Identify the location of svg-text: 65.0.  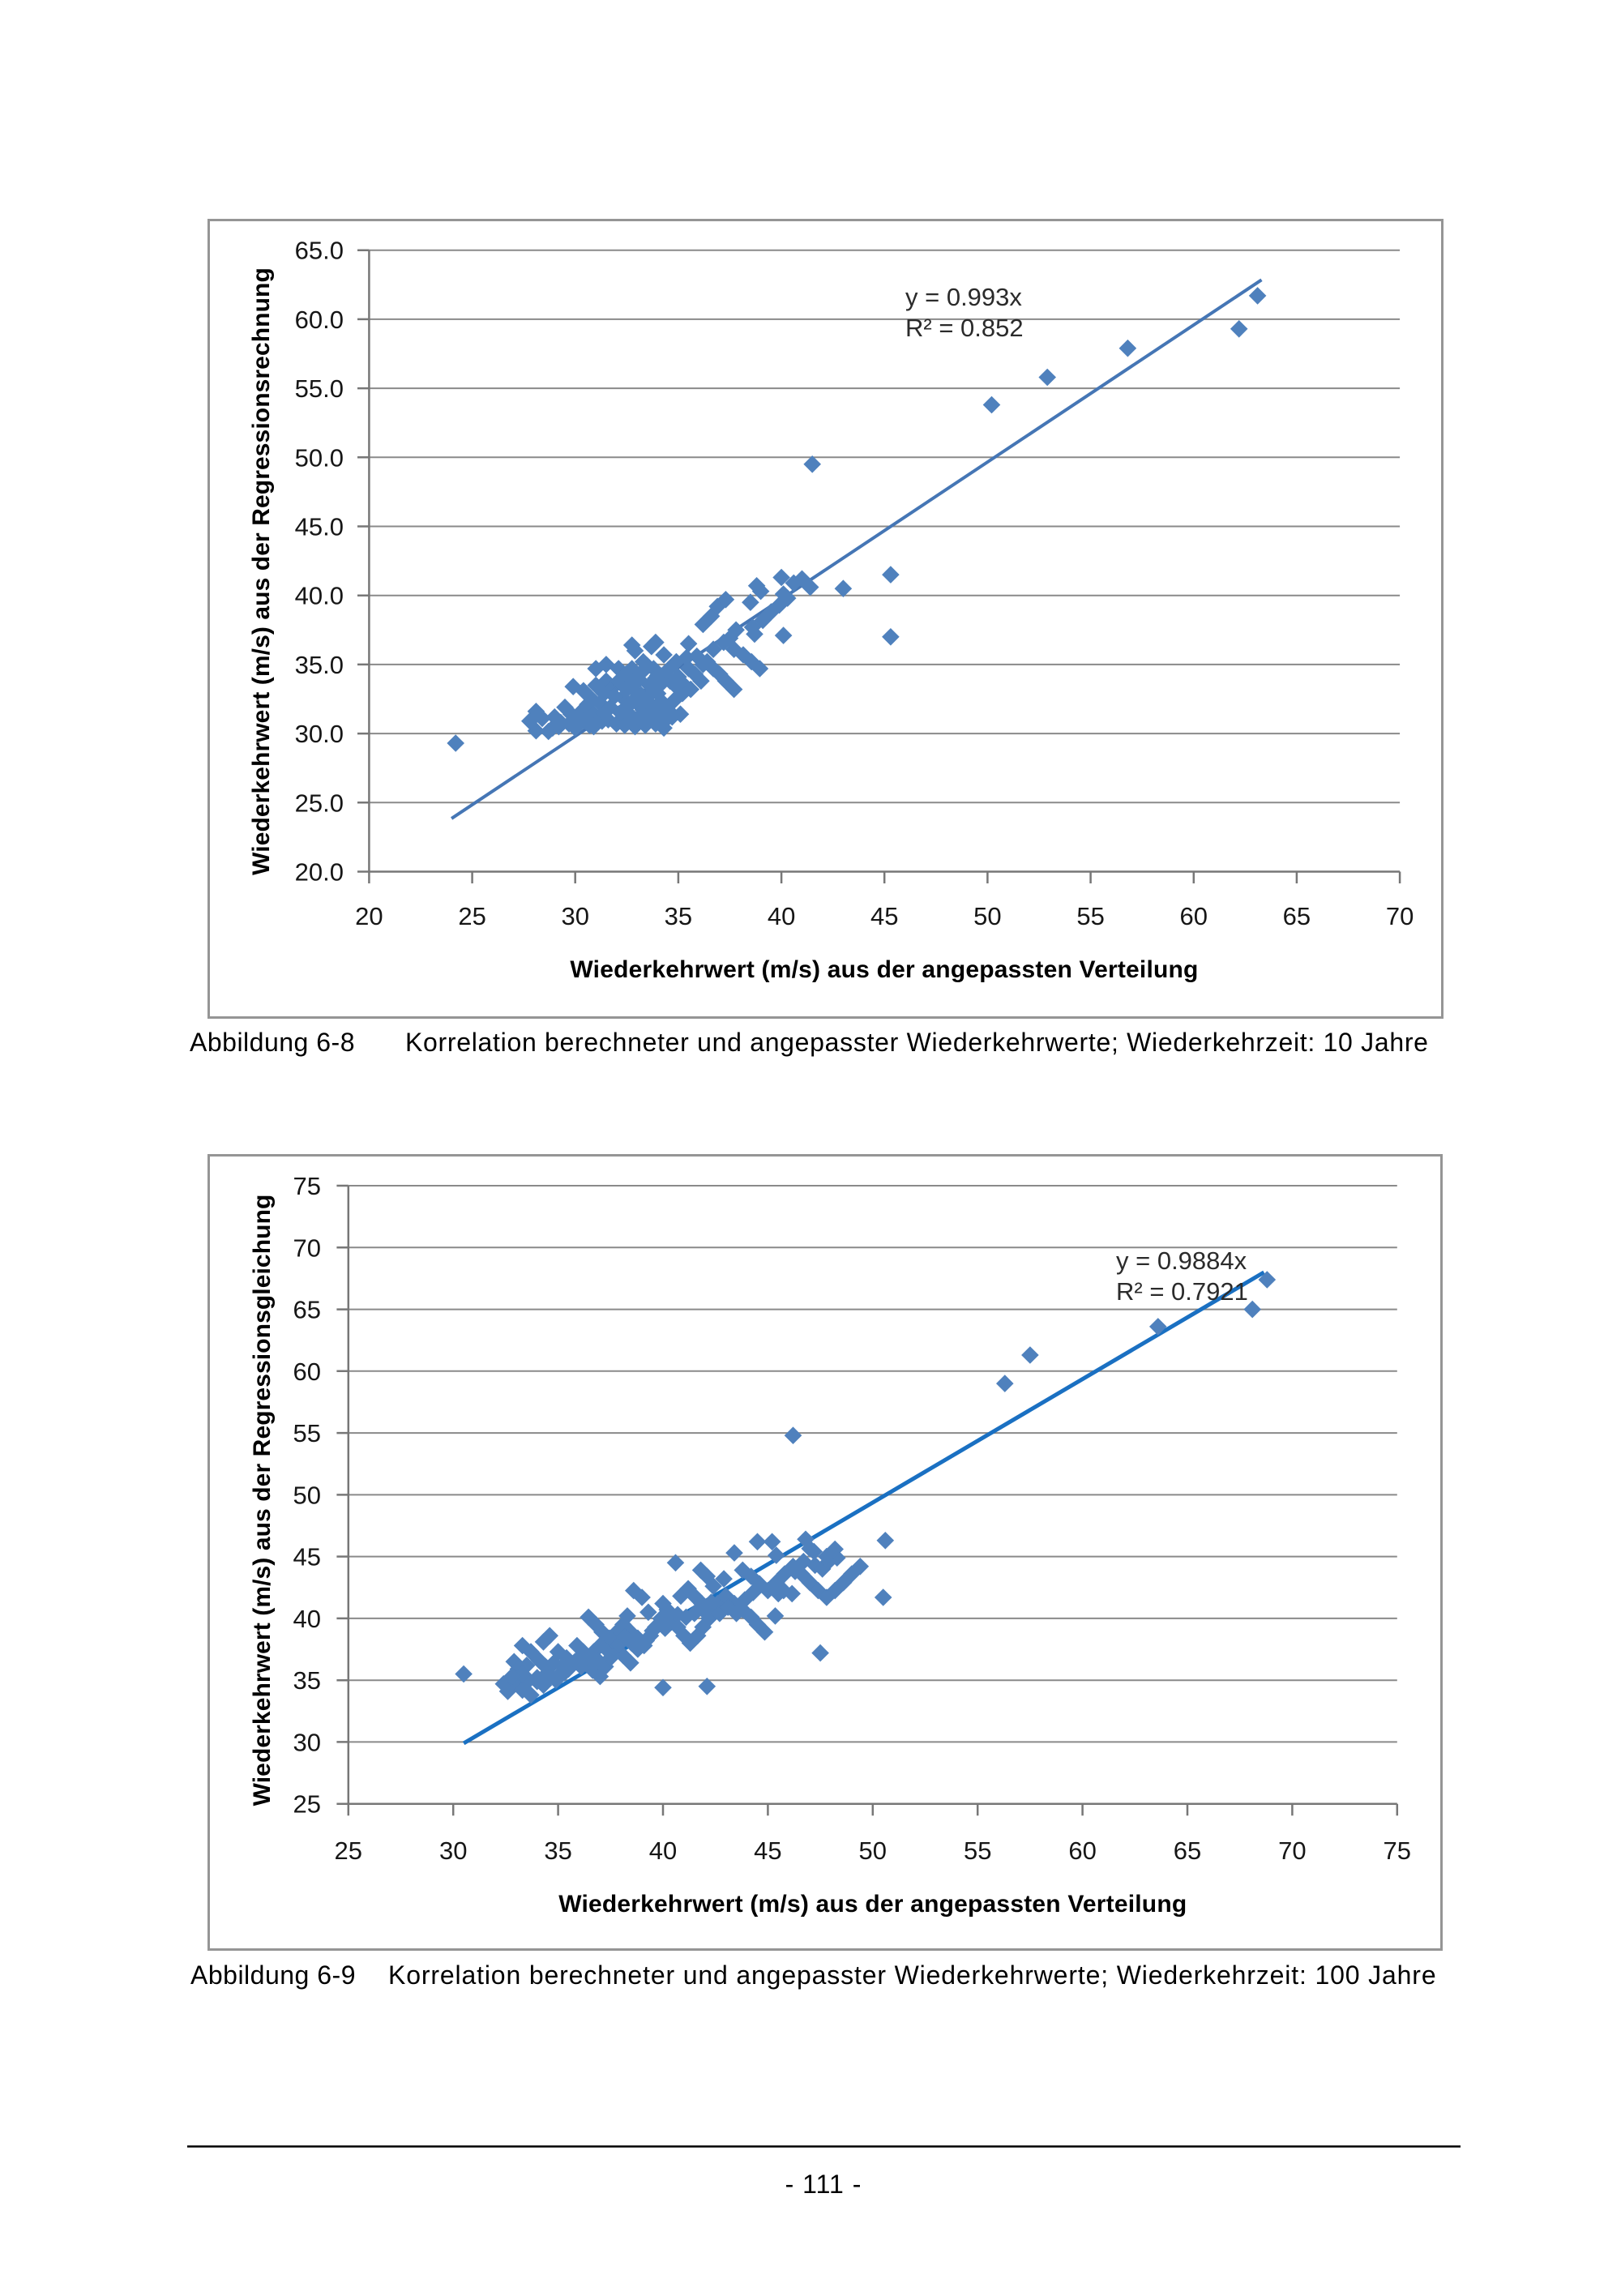
(320, 251).